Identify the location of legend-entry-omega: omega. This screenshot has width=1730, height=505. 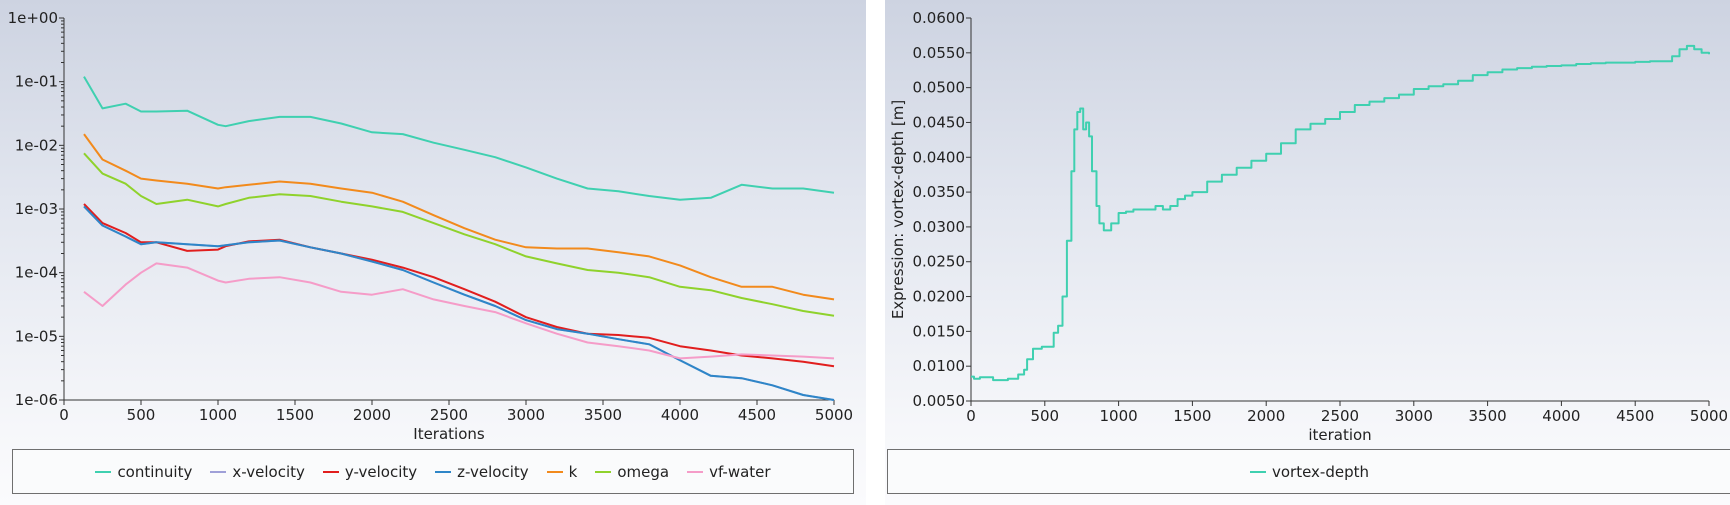
(632, 472).